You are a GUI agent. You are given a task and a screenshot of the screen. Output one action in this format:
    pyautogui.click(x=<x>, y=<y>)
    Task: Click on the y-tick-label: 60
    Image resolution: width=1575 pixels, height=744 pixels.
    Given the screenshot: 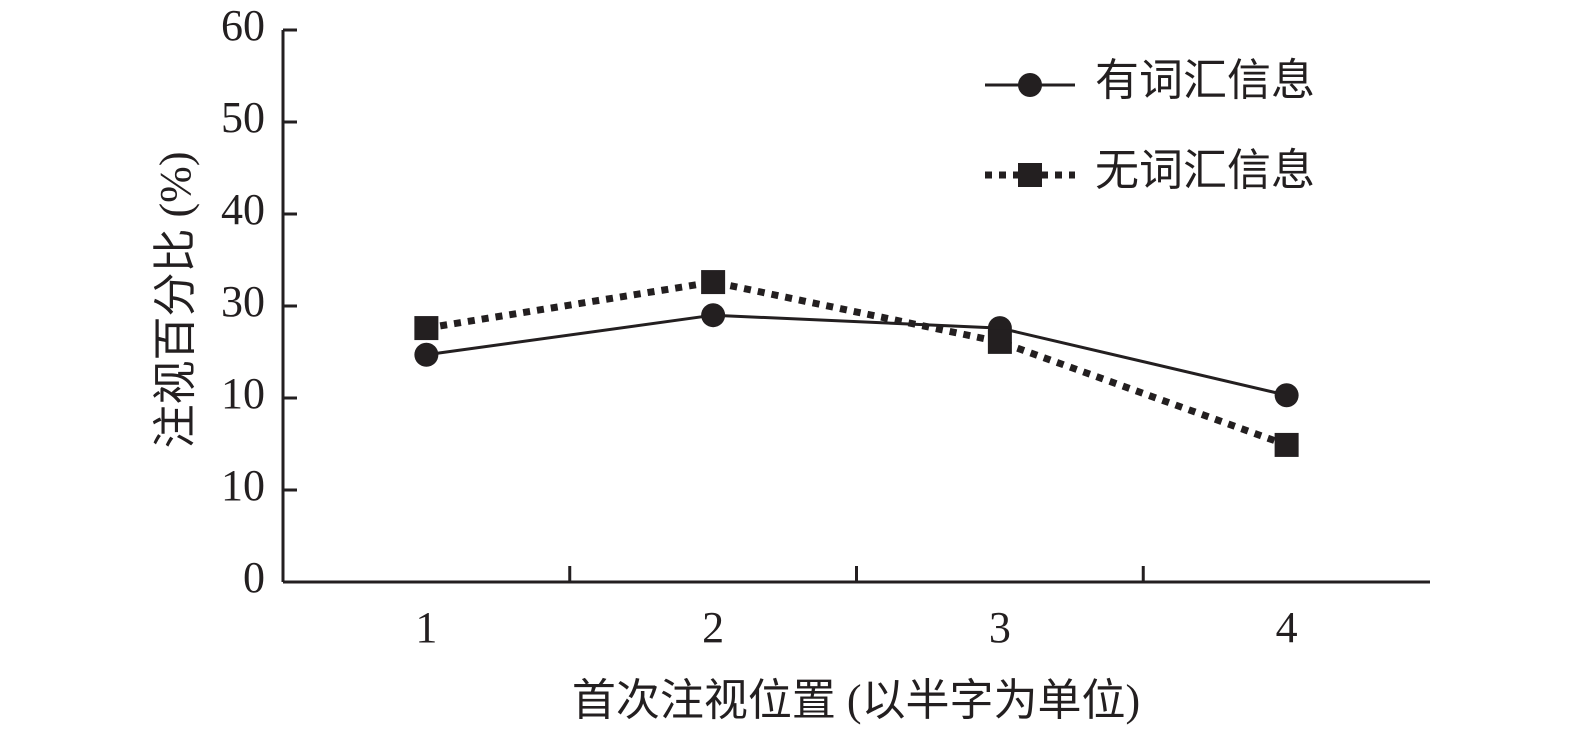 What is the action you would take?
    pyautogui.click(x=243, y=25)
    